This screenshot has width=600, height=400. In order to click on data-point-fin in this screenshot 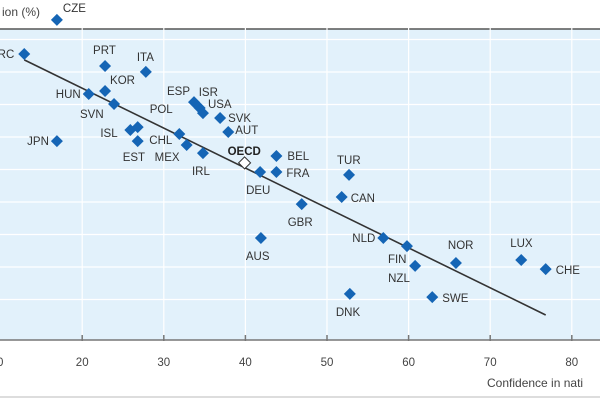, I will do `click(406, 246)`.